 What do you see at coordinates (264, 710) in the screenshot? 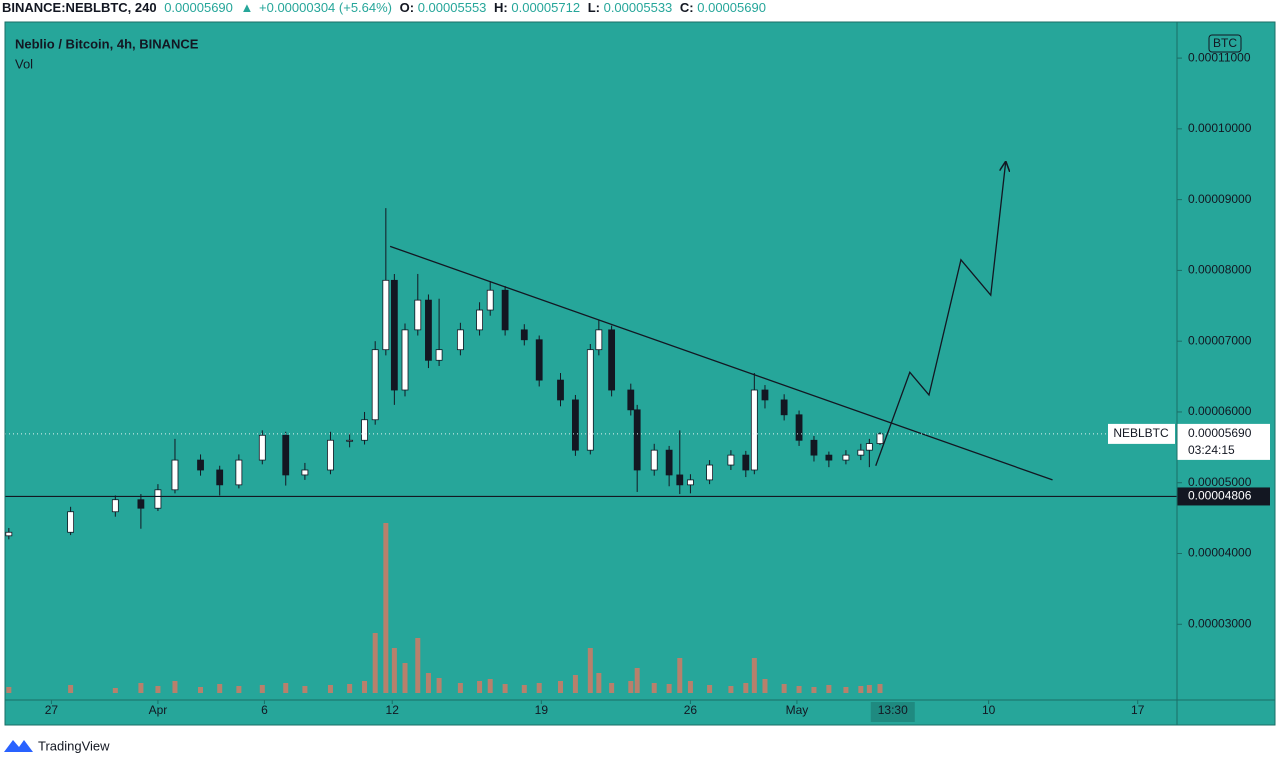
I see `x-tick-label: 6` at bounding box center [264, 710].